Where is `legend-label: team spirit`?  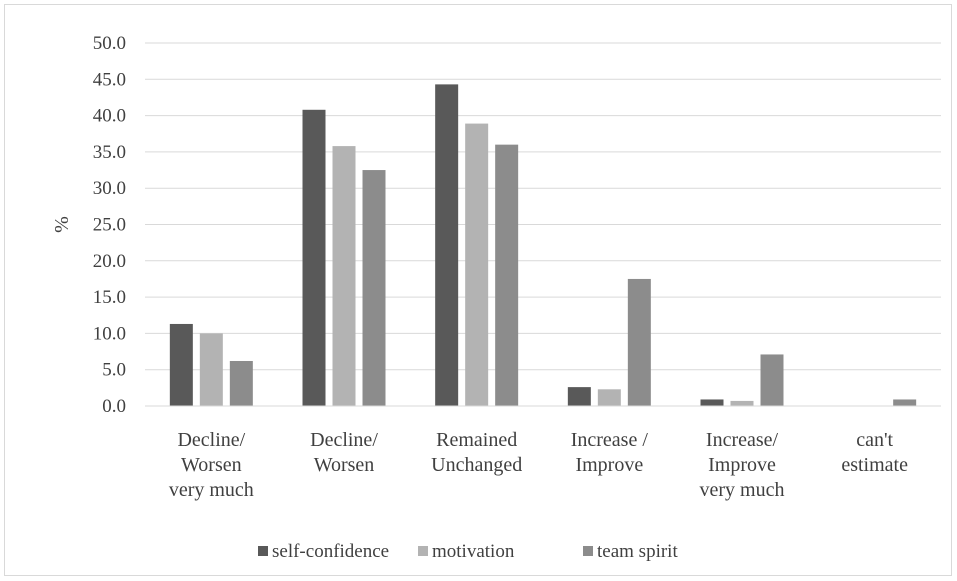 legend-label: team spirit is located at coordinates (637, 551).